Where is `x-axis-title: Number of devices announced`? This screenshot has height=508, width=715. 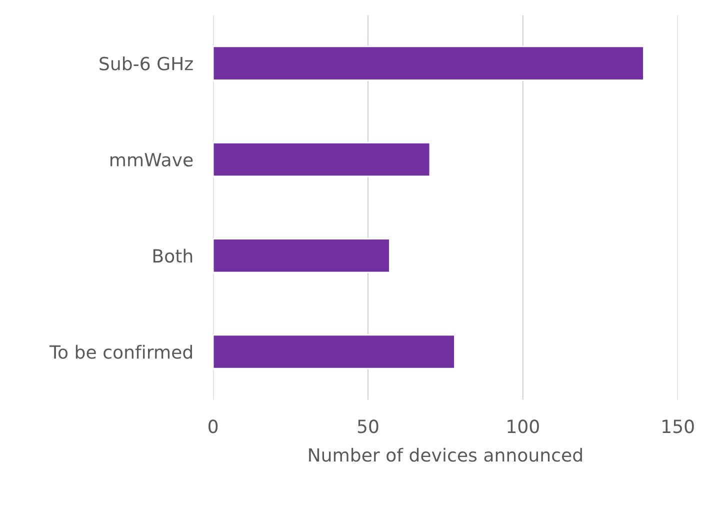 x-axis-title: Number of devices announced is located at coordinates (445, 455).